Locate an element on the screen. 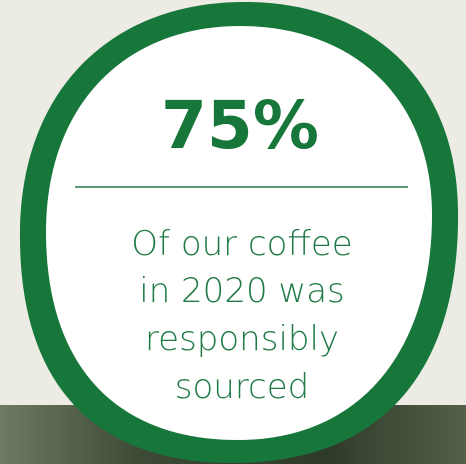 This screenshot has width=466, height=464. description-line: Of our coffee is located at coordinates (241, 244).